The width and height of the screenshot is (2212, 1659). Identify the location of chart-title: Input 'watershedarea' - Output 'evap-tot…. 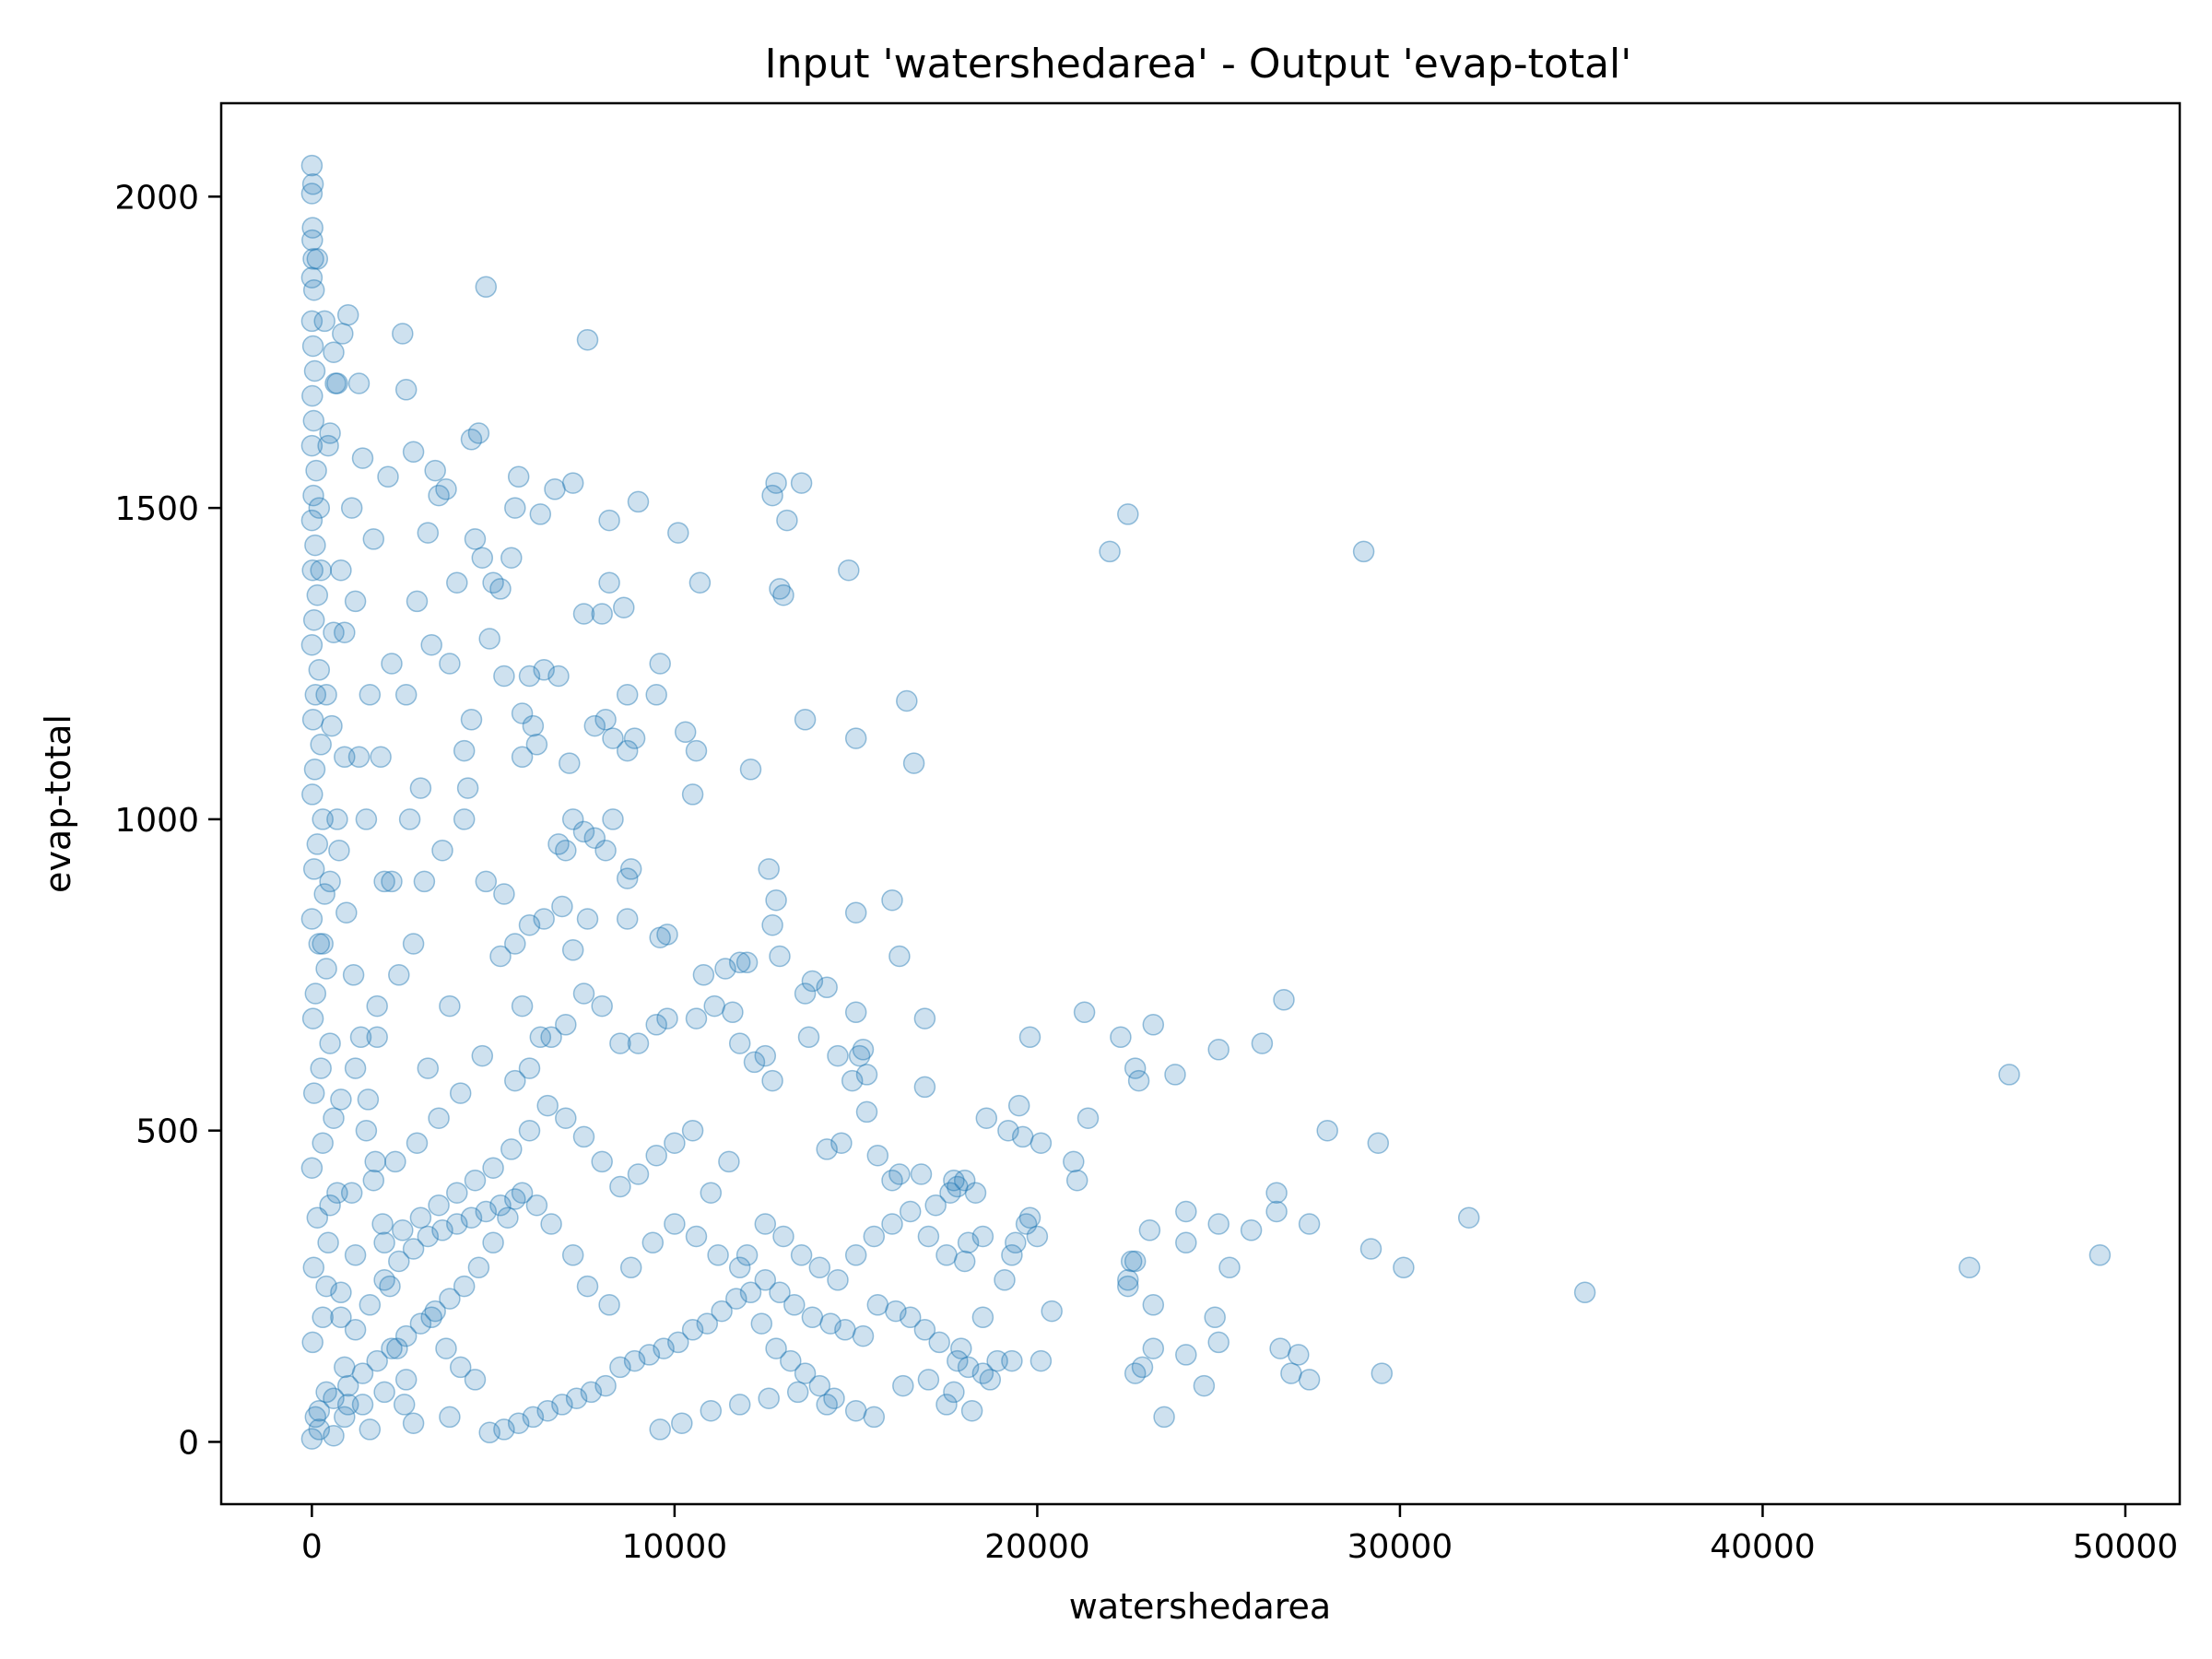
(1198, 64).